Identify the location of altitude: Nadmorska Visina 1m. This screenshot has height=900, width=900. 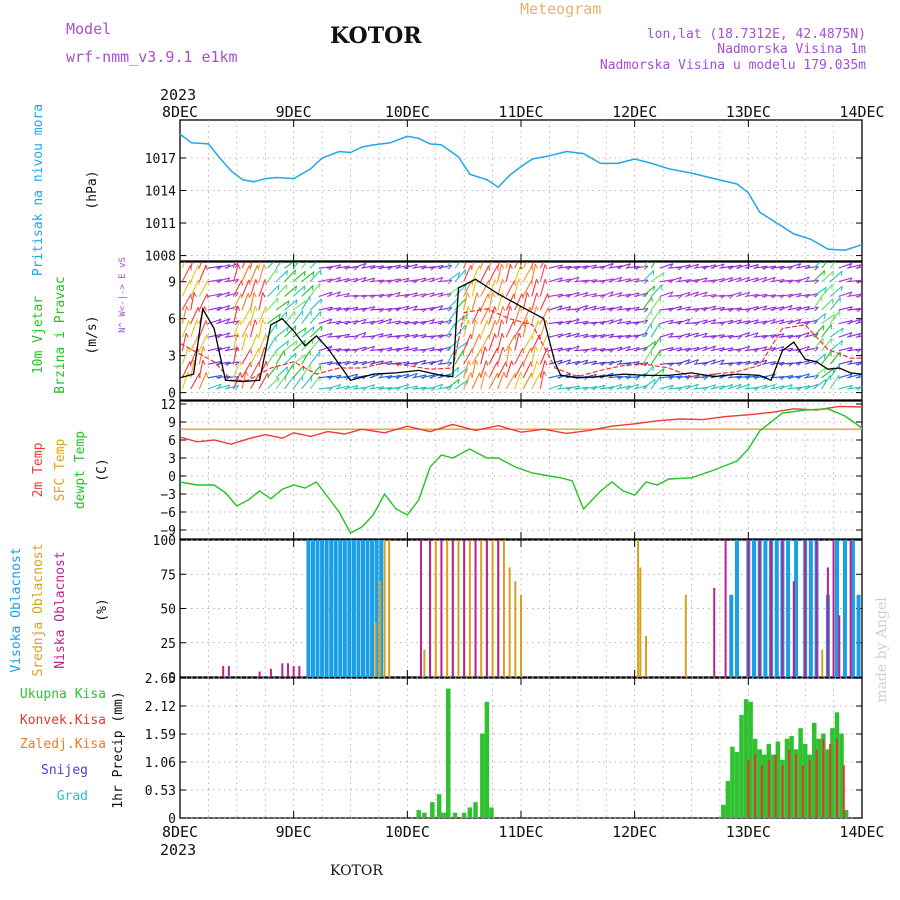
(791, 49).